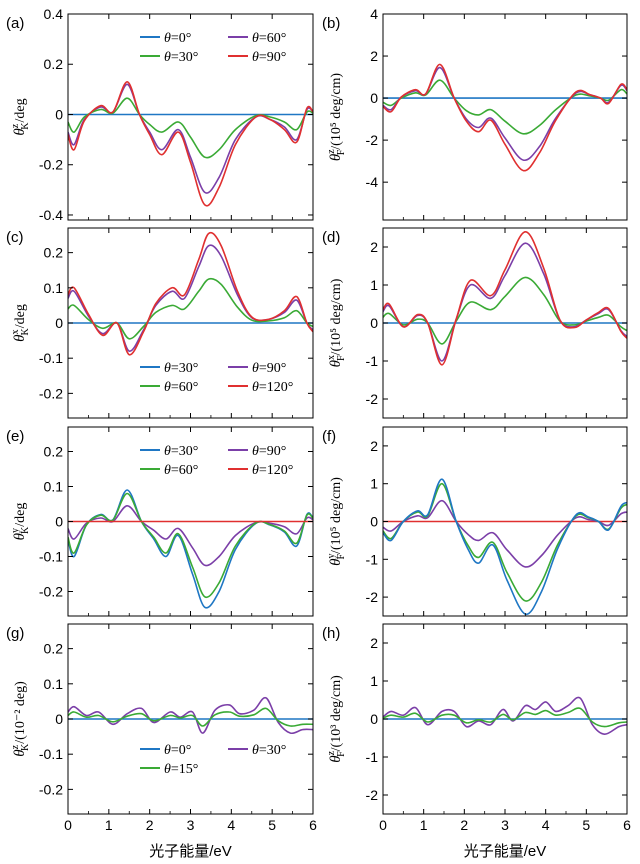 The height and width of the screenshot is (864, 640). What do you see at coordinates (331, 633) in the screenshot?
I see `panel-label: (h)` at bounding box center [331, 633].